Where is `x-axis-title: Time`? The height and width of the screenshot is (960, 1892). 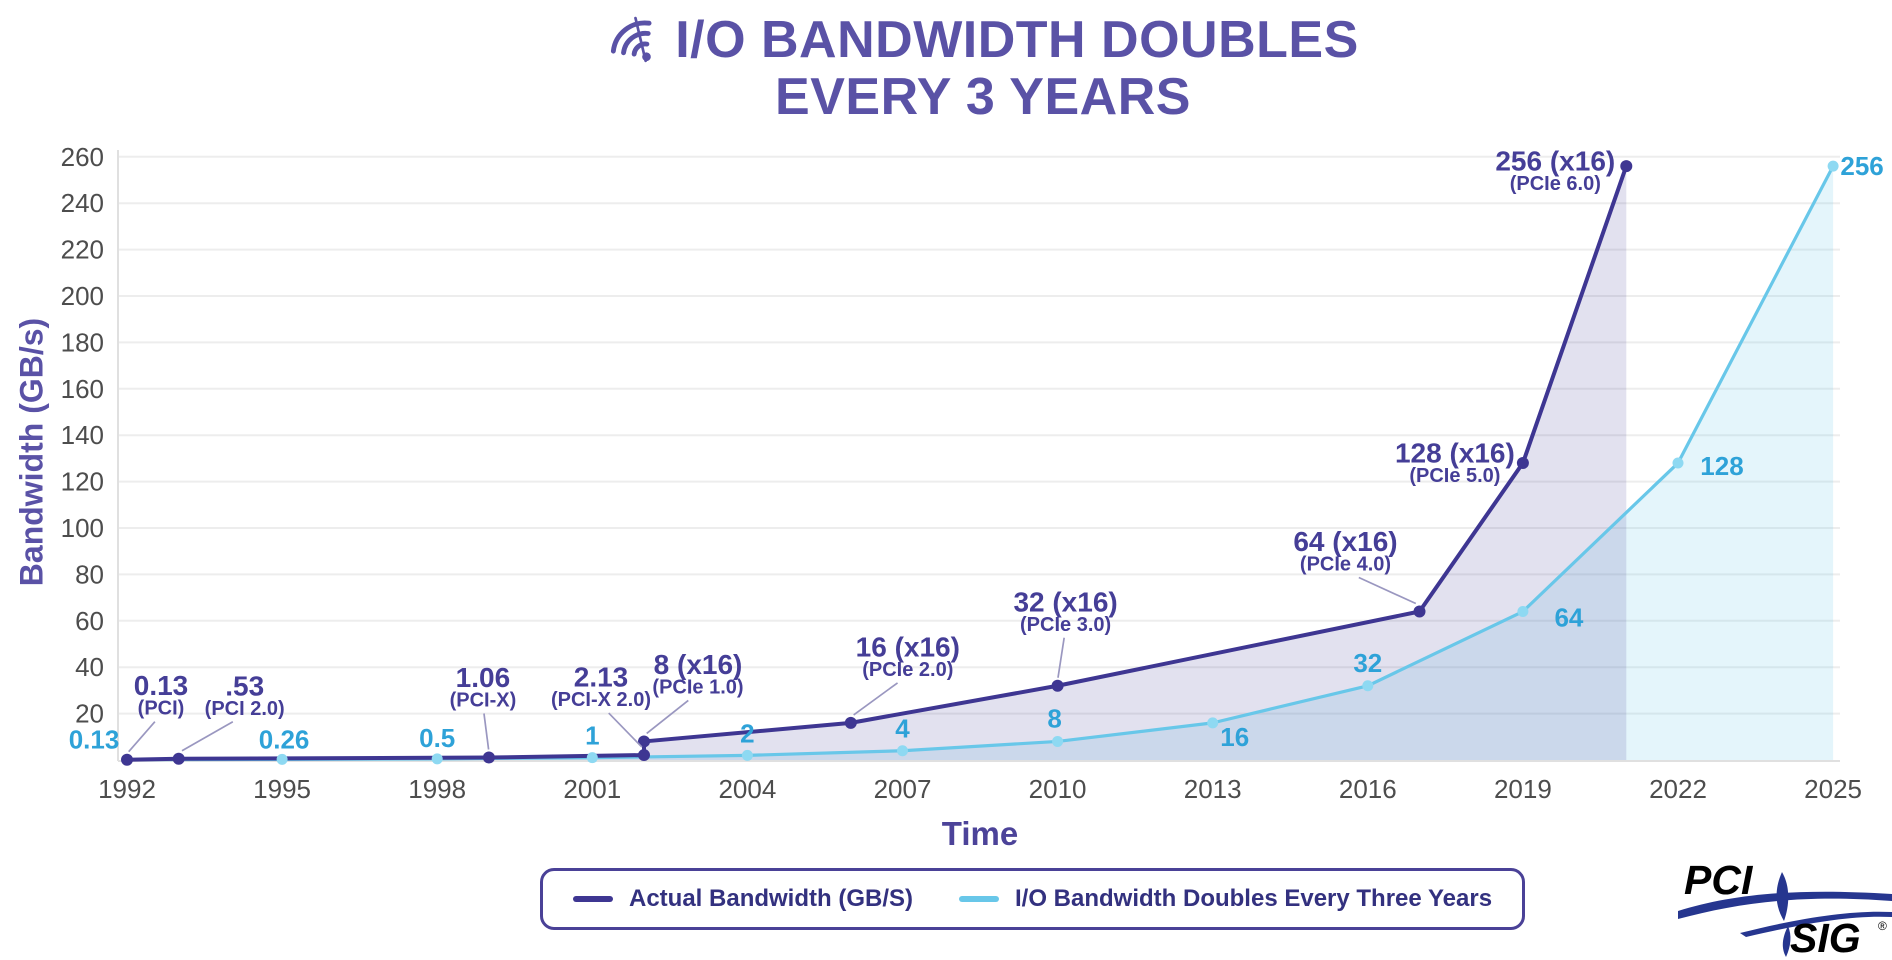 x-axis-title: Time is located at coordinates (980, 833).